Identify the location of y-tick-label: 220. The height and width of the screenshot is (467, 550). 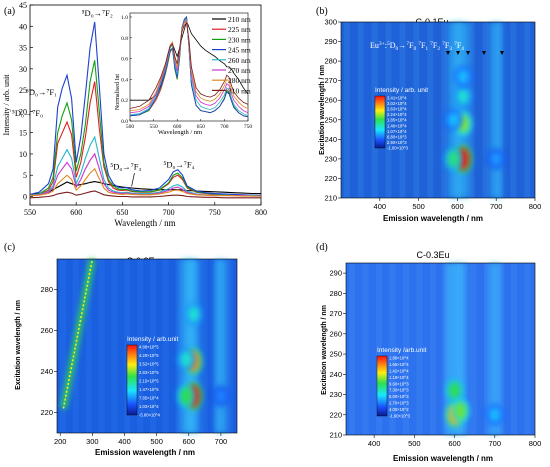
(335, 414).